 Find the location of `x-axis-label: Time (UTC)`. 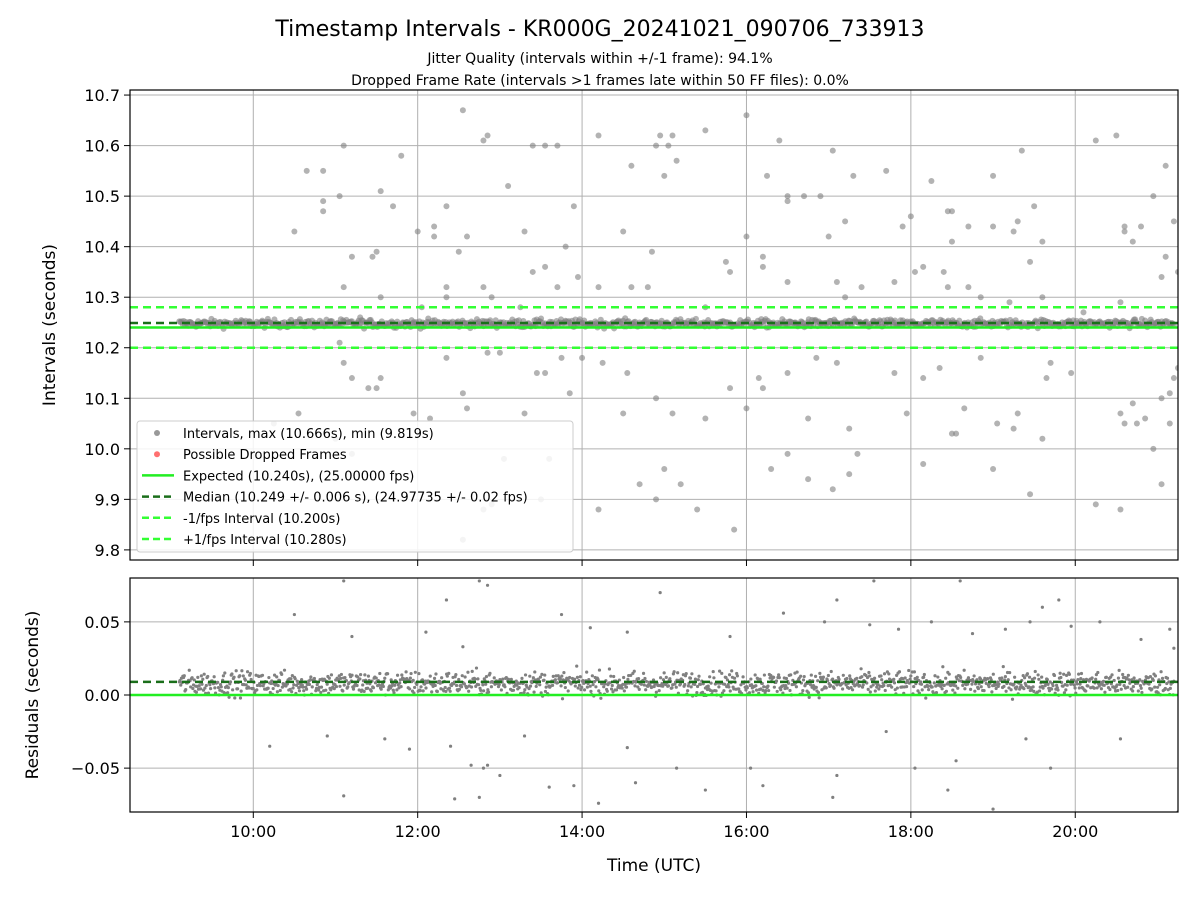

x-axis-label: Time (UTC) is located at coordinates (653, 866).